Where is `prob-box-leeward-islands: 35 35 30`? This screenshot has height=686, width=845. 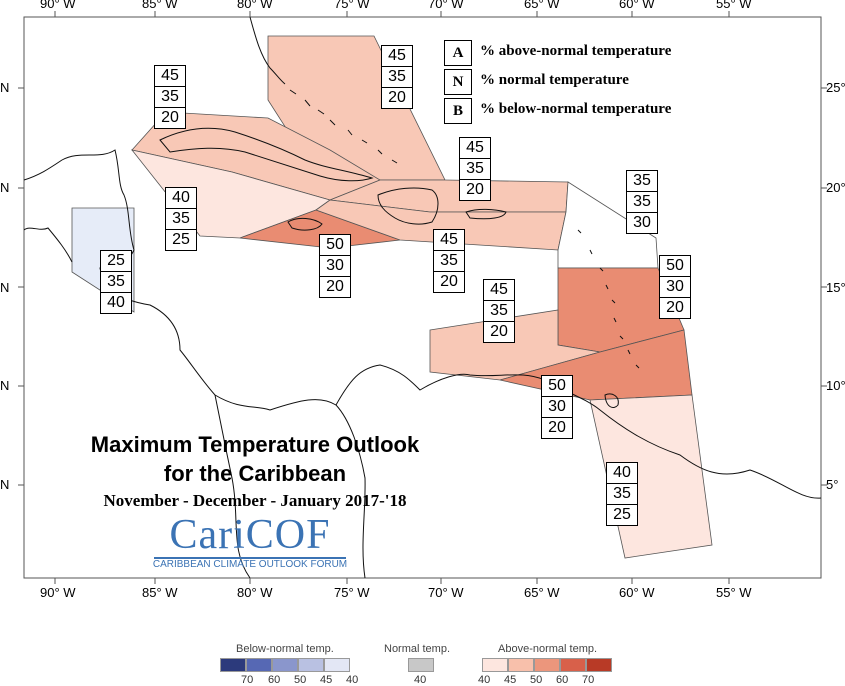 prob-box-leeward-islands: 35 35 30 is located at coordinates (642, 202).